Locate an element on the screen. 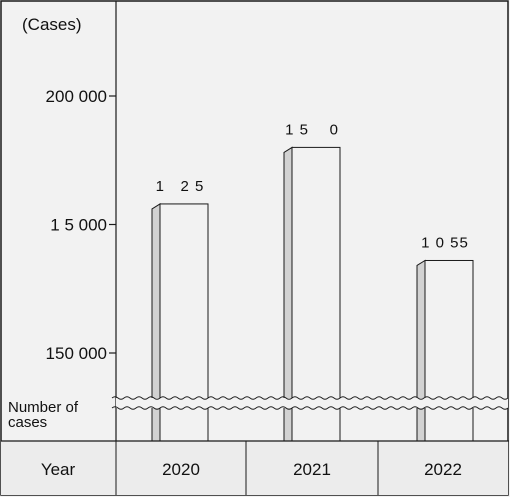  y-break-label: Number of cases is located at coordinates (45, 415).